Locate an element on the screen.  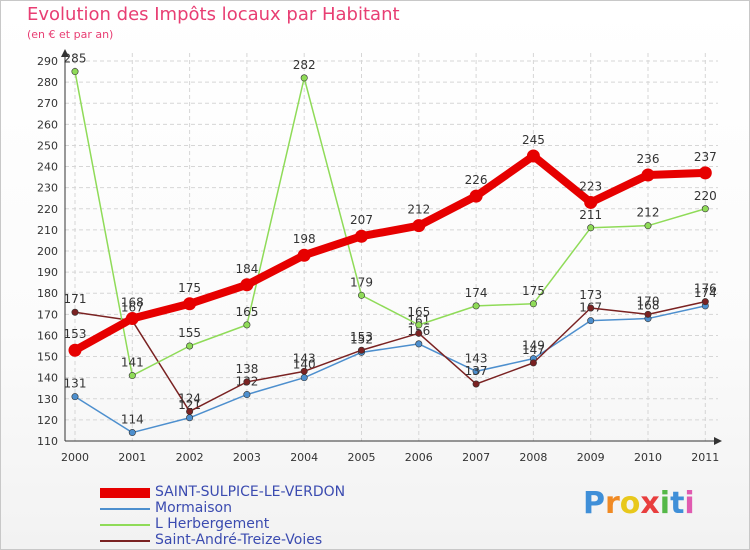
data-label: 171 is located at coordinates (75, 299).